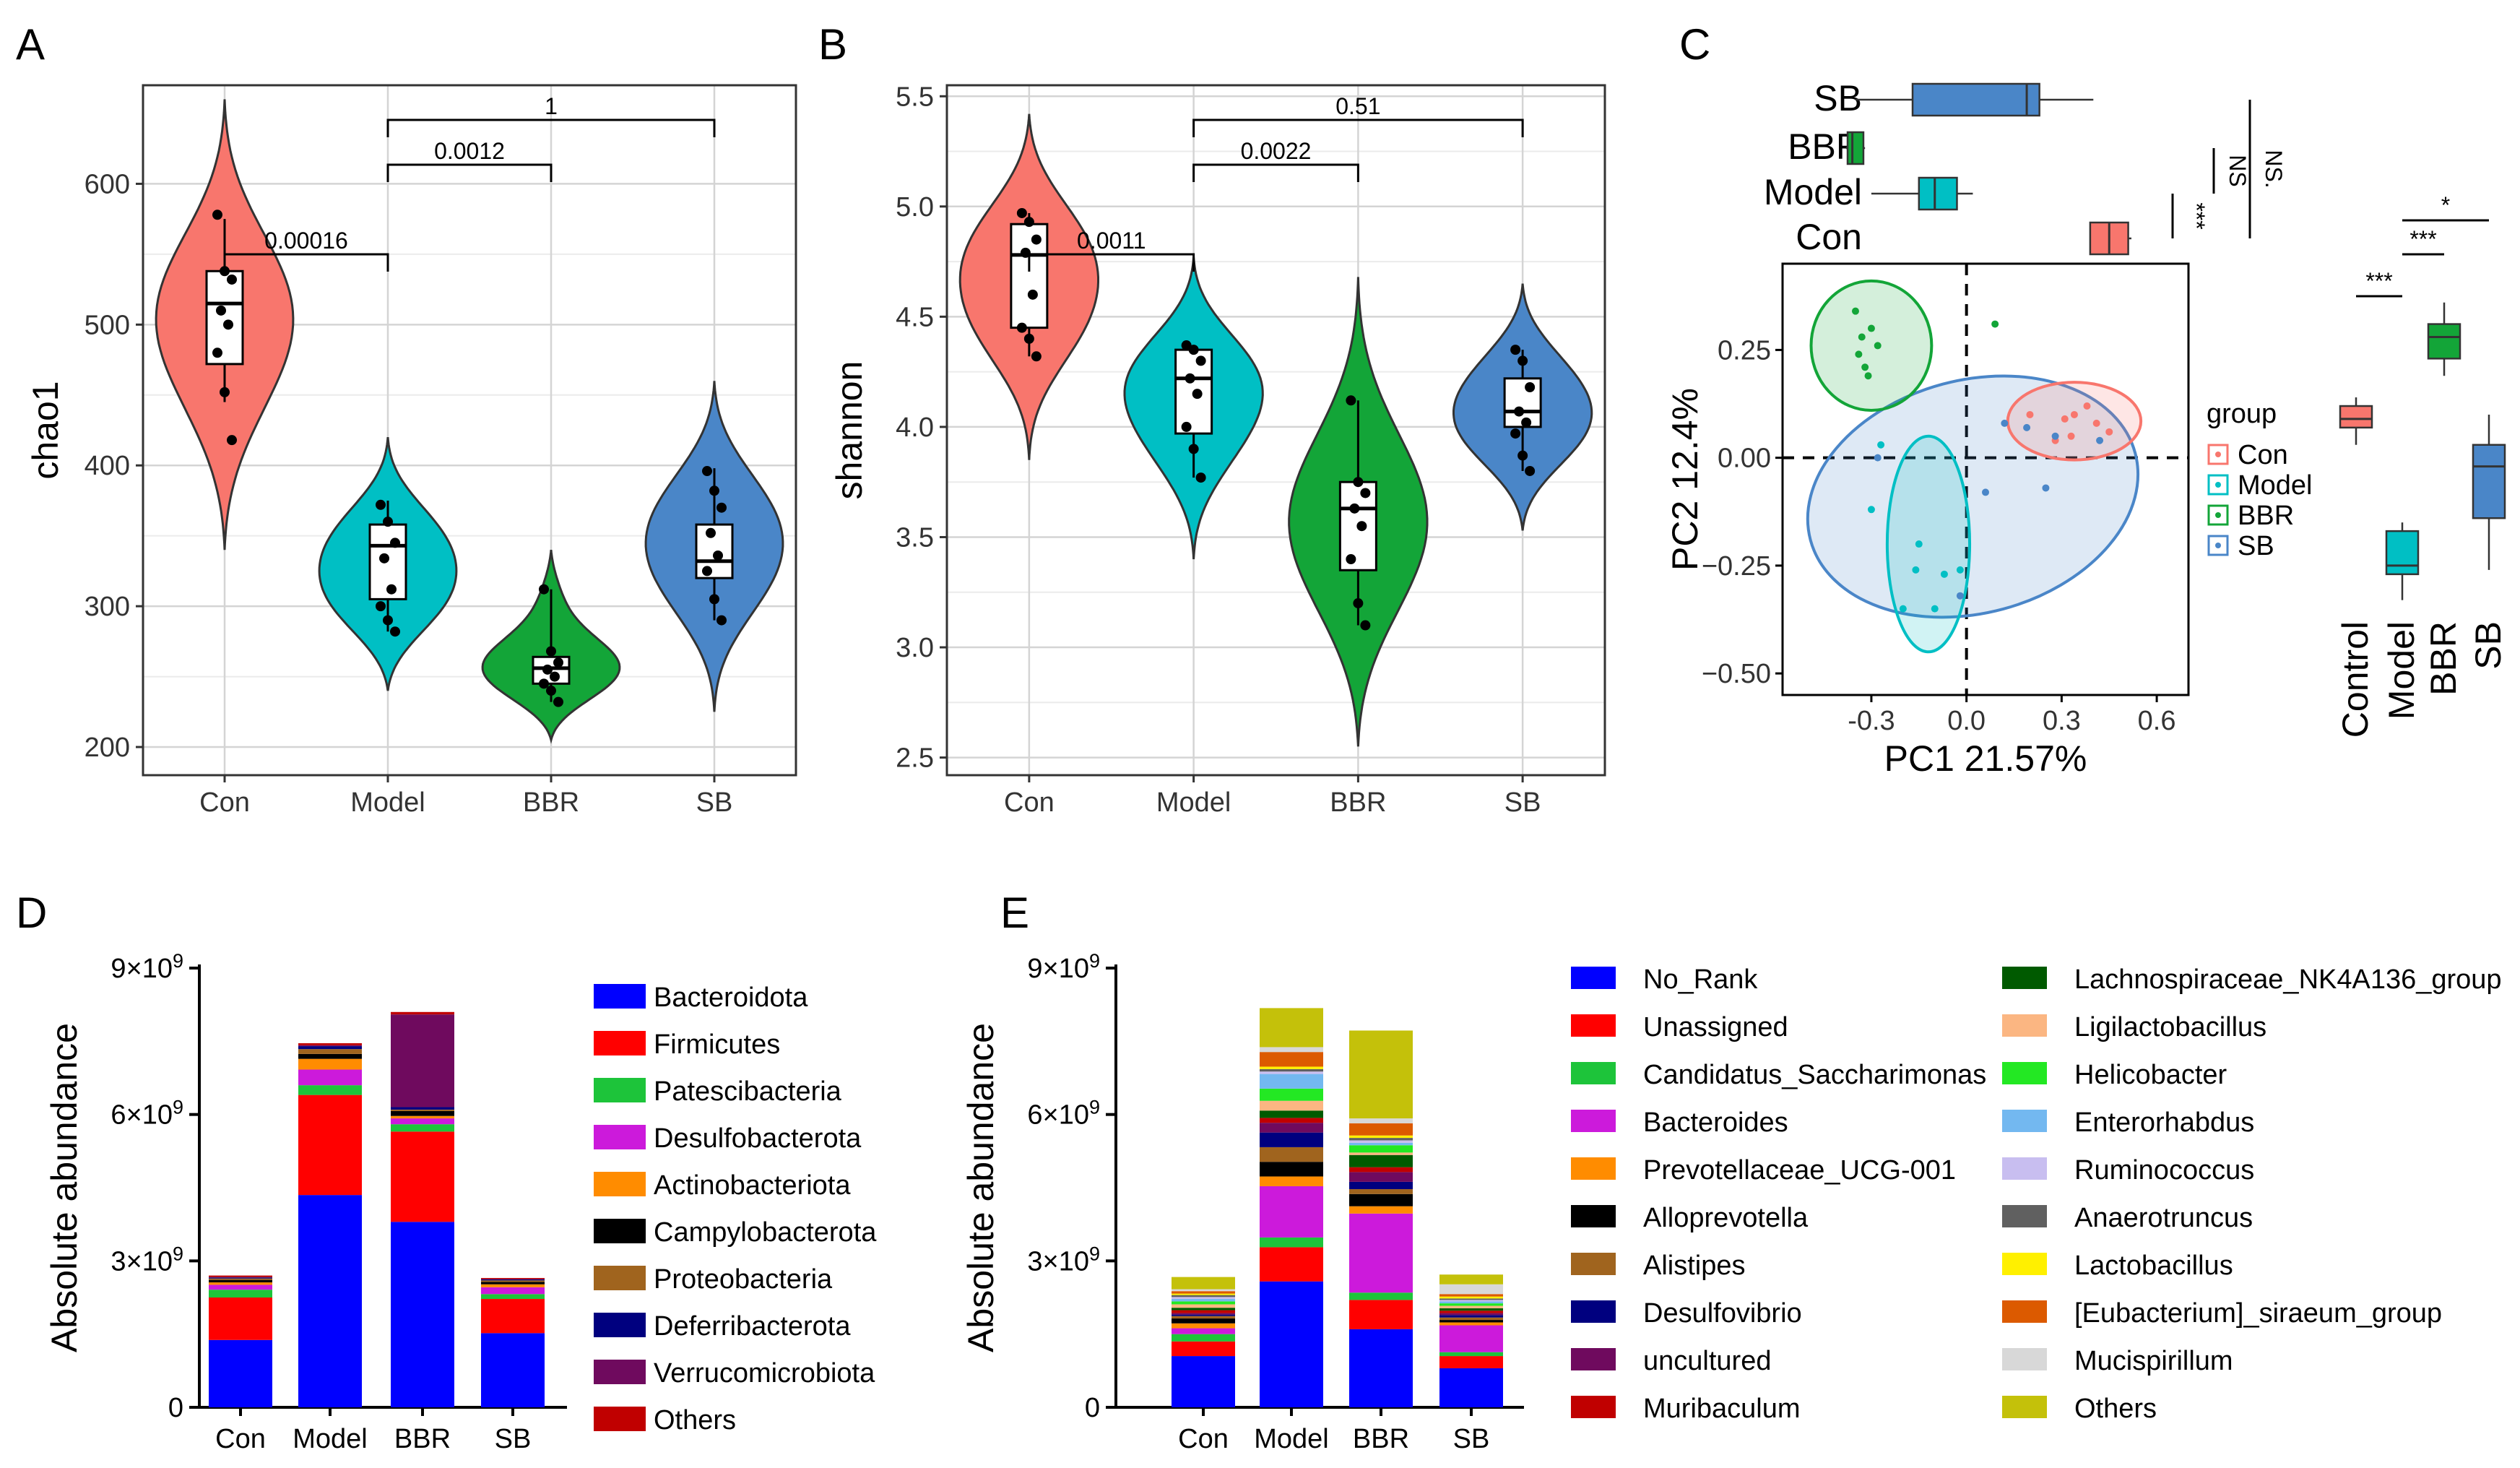  What do you see at coordinates (1203, 1303) in the screenshot?
I see `bar-segment-helicobacter` at bounding box center [1203, 1303].